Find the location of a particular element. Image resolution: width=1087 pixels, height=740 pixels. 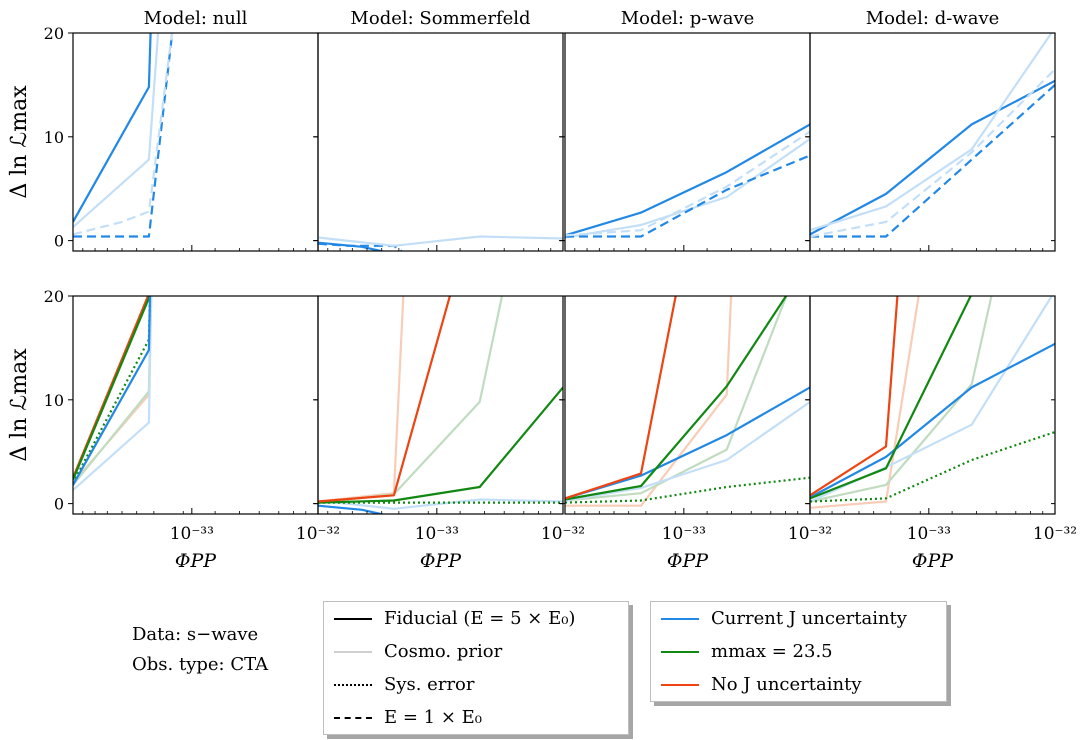

panel-0-d-wave: Model: d-wave is located at coordinates (930, 130).